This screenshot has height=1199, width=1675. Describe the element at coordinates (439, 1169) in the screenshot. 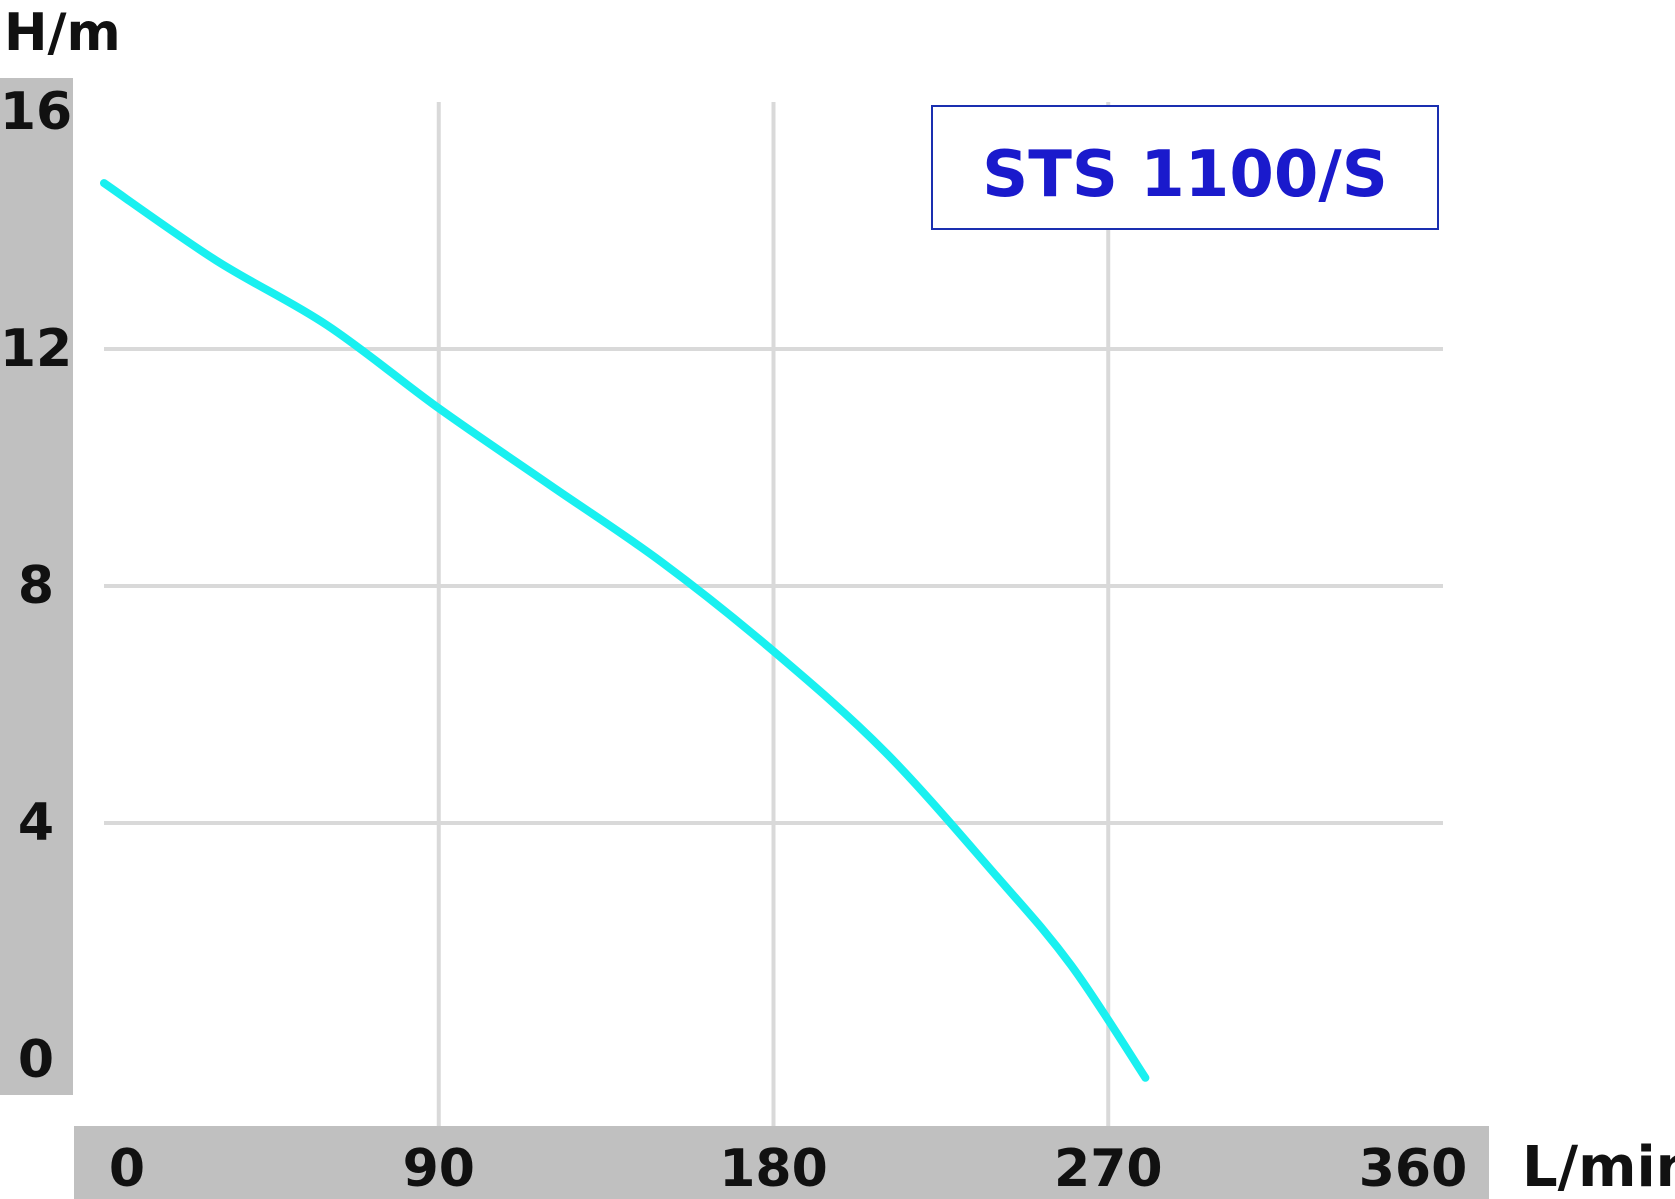

I see `x-tick-label: 90` at that location.